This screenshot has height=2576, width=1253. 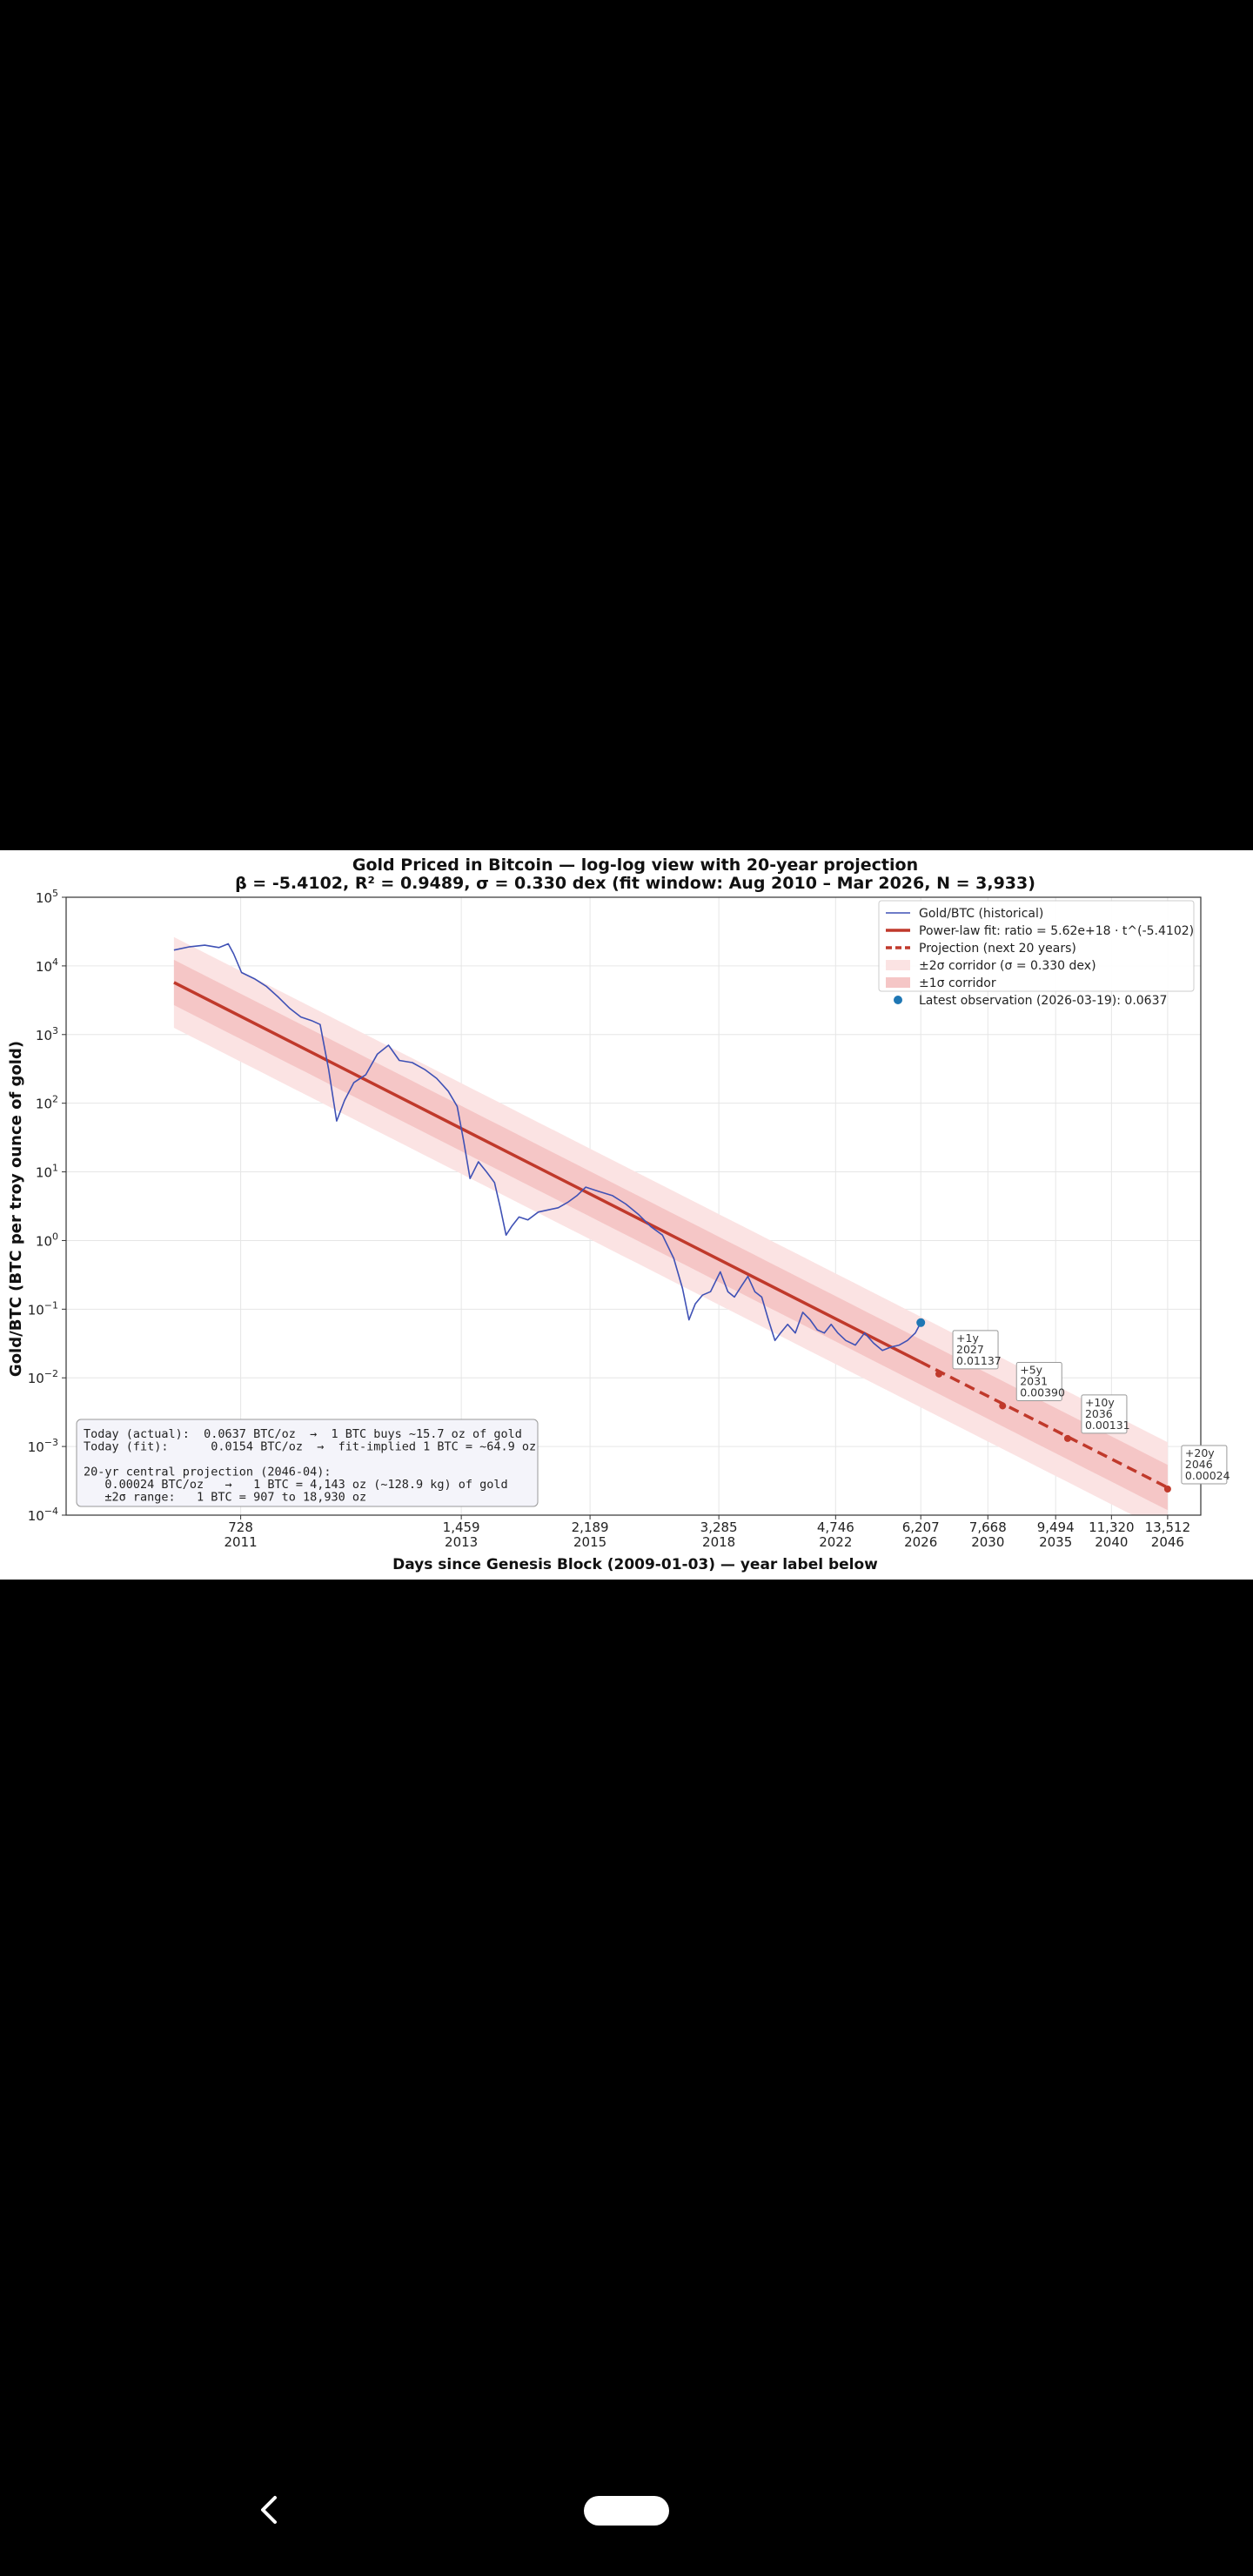 I want to click on x-tick-year: 2018, so click(x=718, y=1542).